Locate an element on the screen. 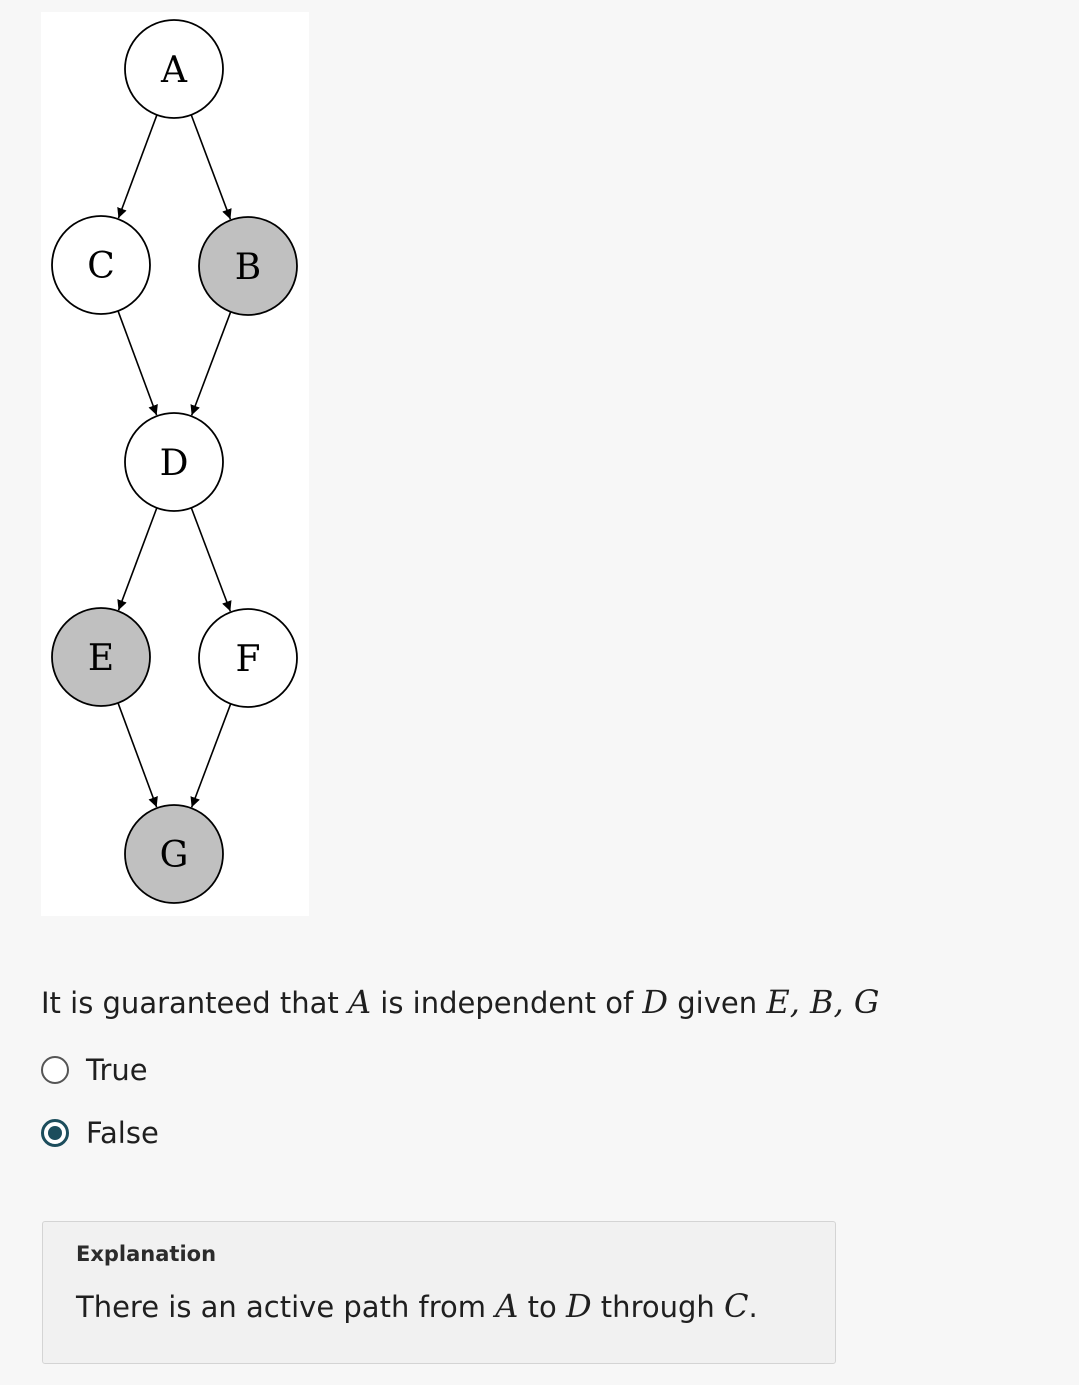 The height and width of the screenshot is (1385, 1079). node-label-g: G is located at coordinates (174, 855).